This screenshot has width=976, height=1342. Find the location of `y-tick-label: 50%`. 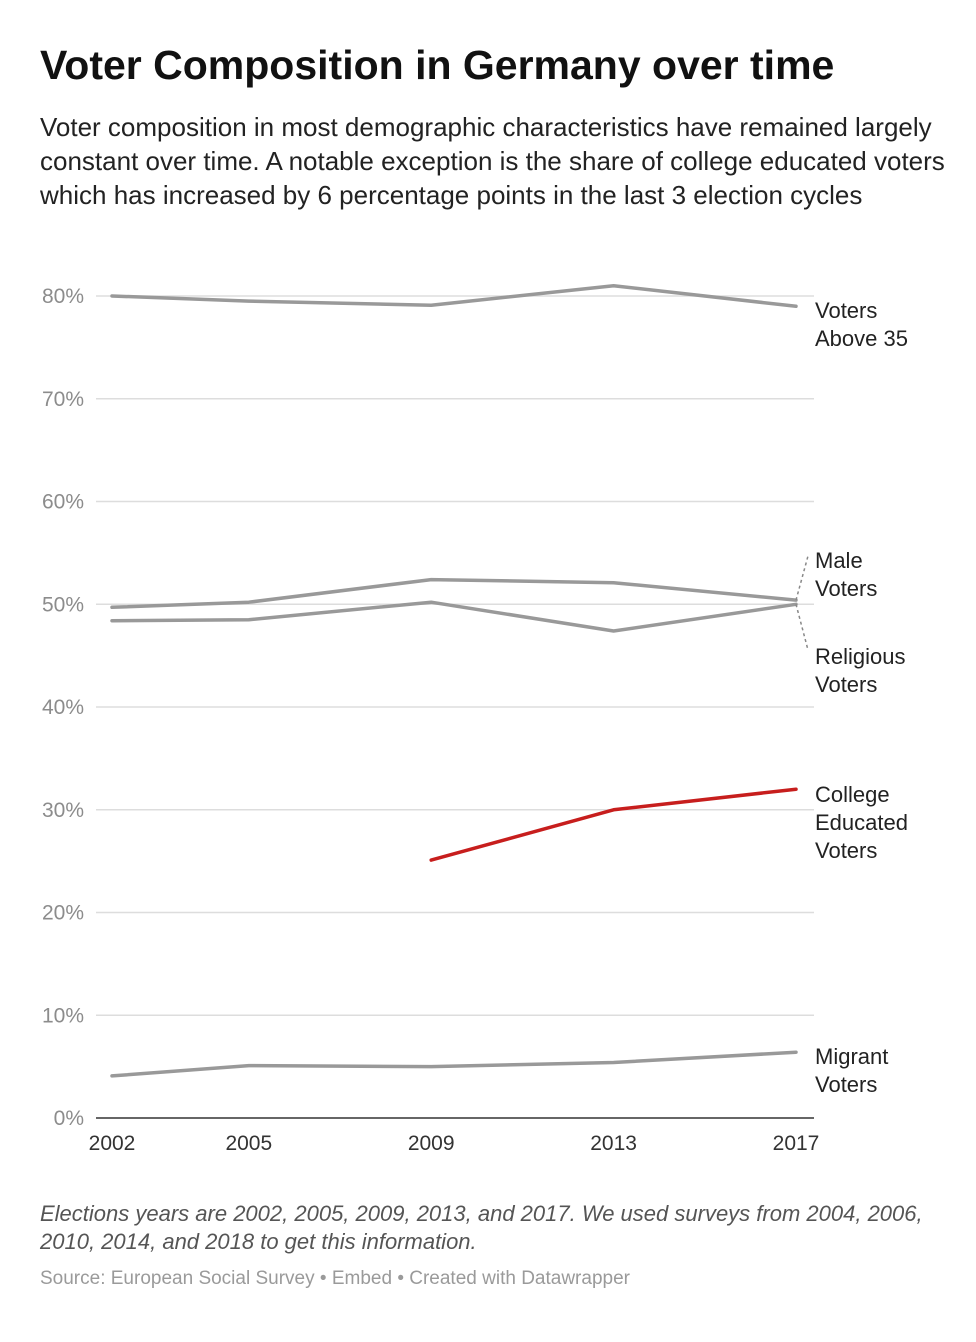

y-tick-label: 50% is located at coordinates (63, 604).